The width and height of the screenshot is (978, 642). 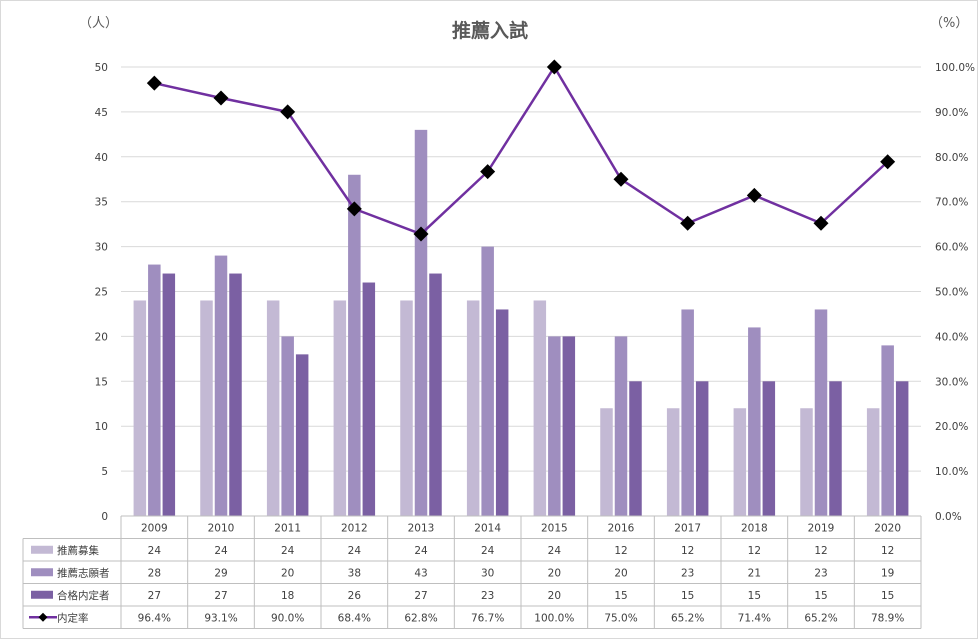 What do you see at coordinates (101, 248) in the screenshot?
I see `left-axis-tick-label: 30` at bounding box center [101, 248].